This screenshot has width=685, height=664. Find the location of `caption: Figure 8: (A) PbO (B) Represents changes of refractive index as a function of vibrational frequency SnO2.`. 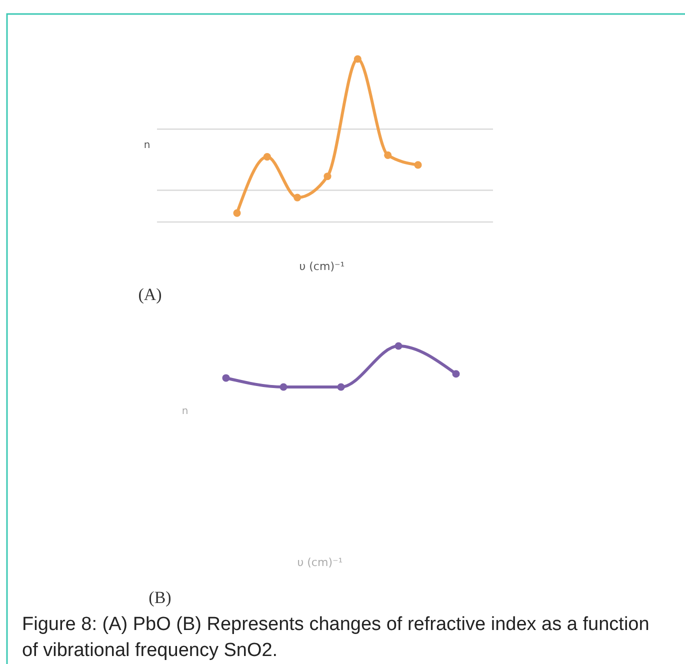

caption: Figure 8: (A) PbO (B) Represents changes of refractive index as a function of vibrational frequency SnO2. is located at coordinates (336, 638).